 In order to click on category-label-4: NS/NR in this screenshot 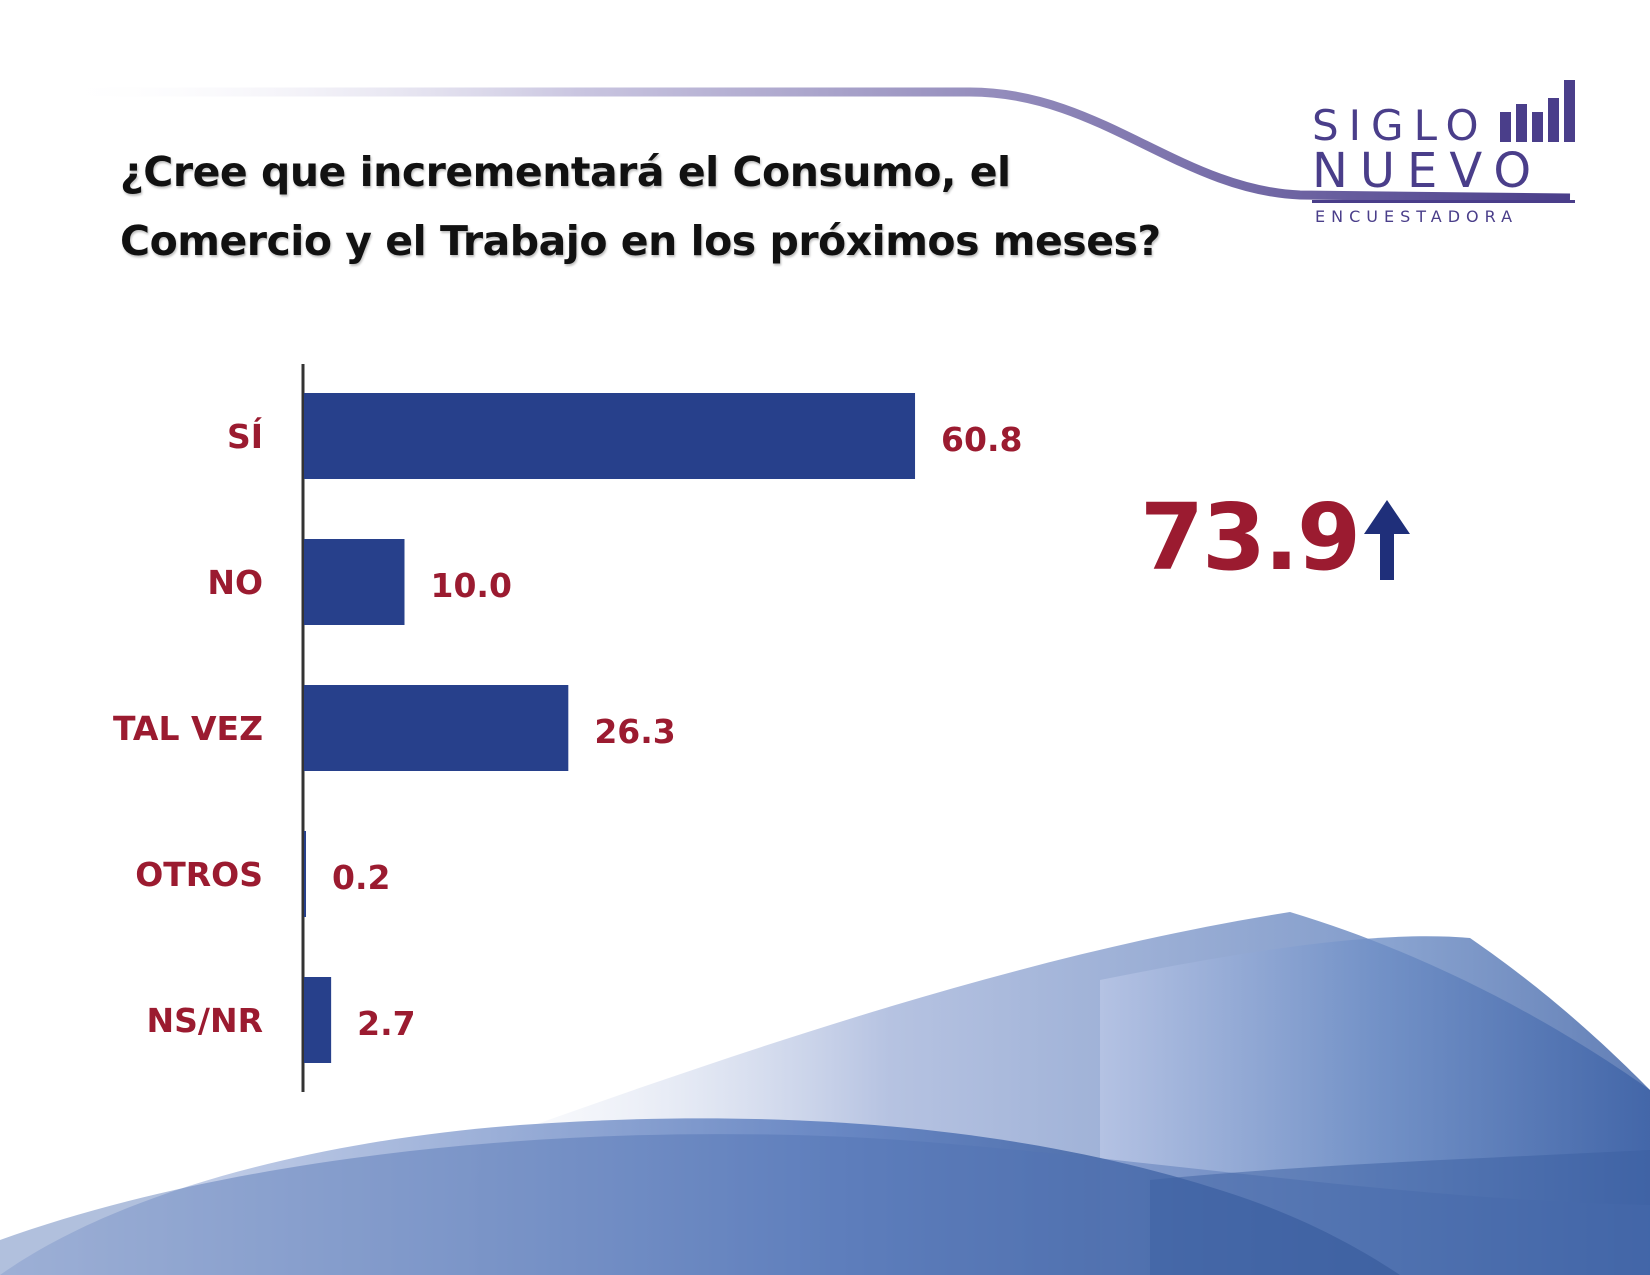, I will do `click(205, 1020)`.